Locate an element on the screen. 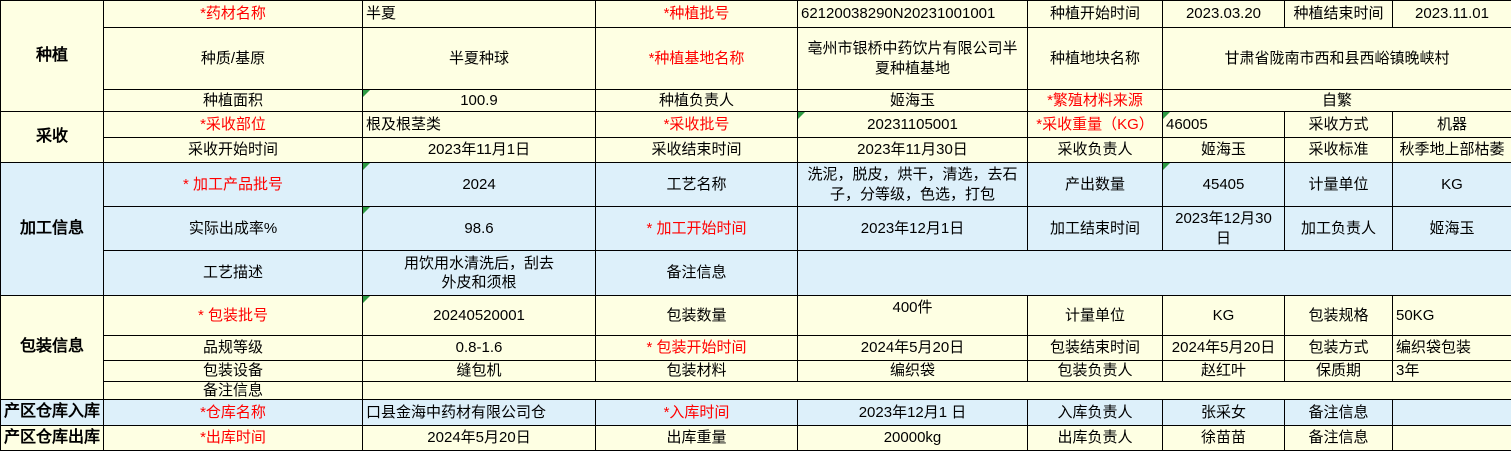  inbound-remark-label: 备注信息 is located at coordinates (1339, 413).